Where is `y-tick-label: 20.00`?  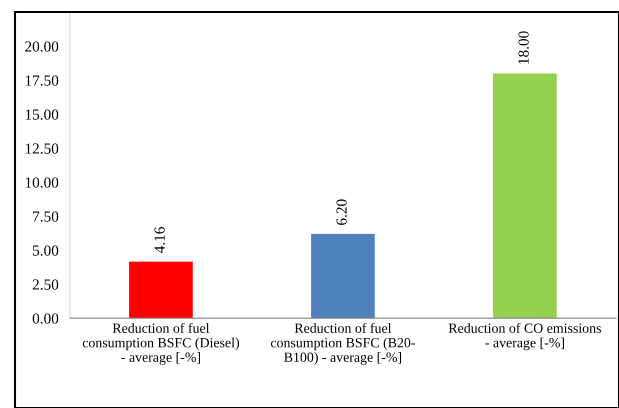
y-tick-label: 20.00 is located at coordinates (41, 46).